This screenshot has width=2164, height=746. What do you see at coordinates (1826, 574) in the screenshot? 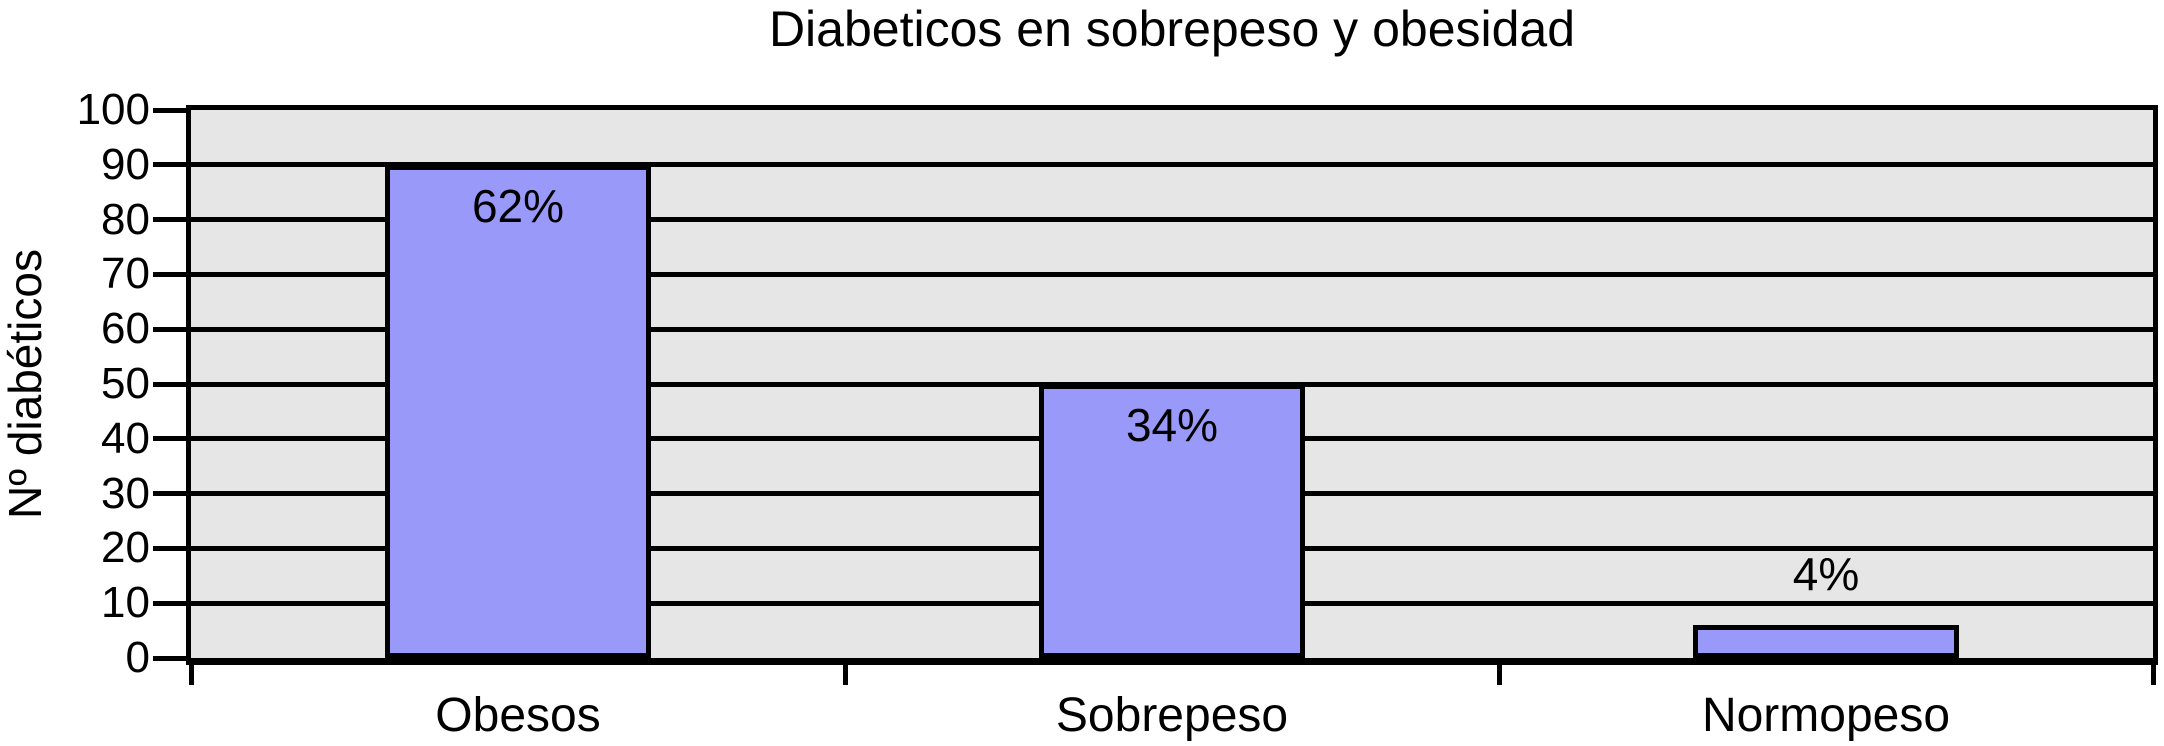
I see `bar-label-normopeso: 4%` at bounding box center [1826, 574].